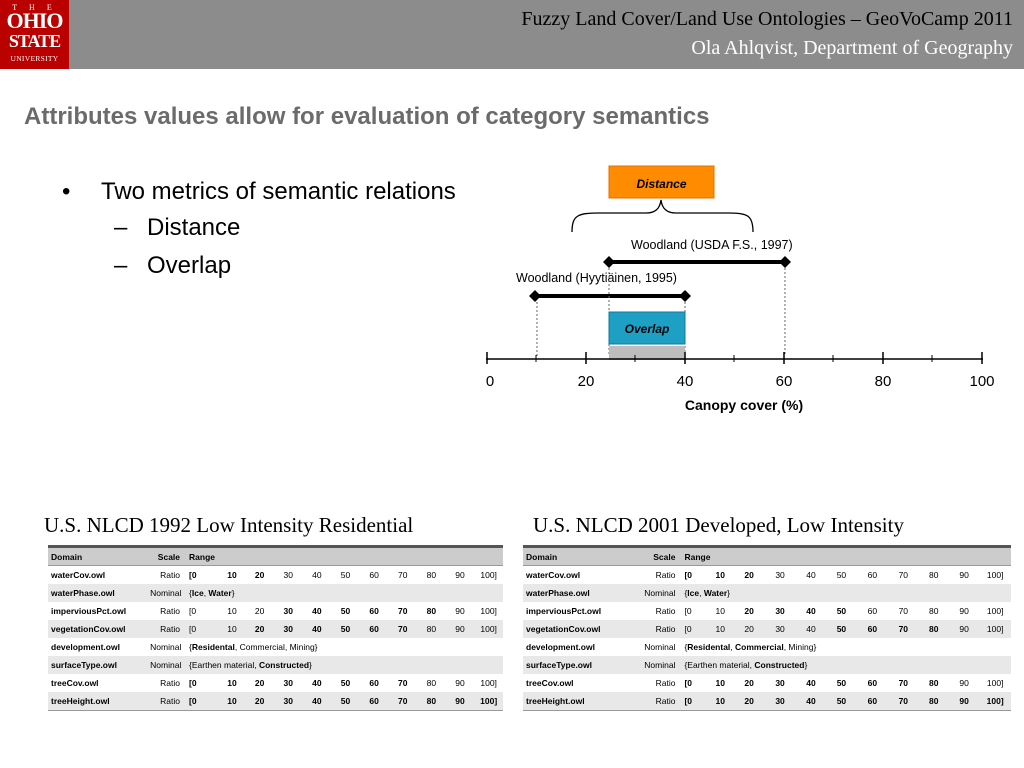 This screenshot has width=1024, height=768. Describe the element at coordinates (784, 381) in the screenshot. I see `x-tick-label: 60` at that location.